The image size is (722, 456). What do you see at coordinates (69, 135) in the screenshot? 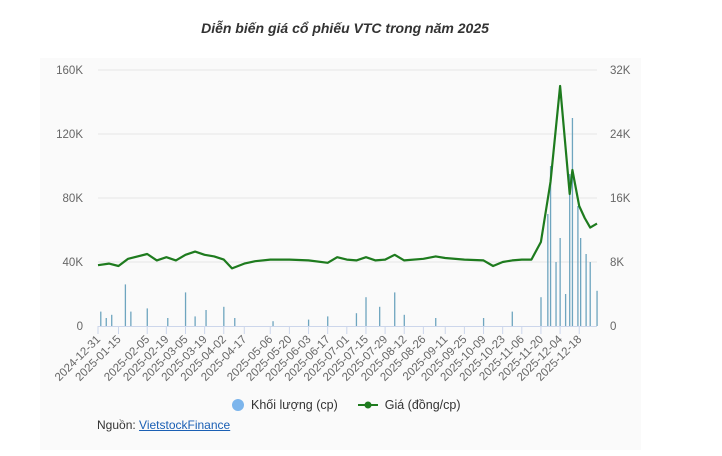
I see `y-left-tick-label: 120K` at bounding box center [69, 135].